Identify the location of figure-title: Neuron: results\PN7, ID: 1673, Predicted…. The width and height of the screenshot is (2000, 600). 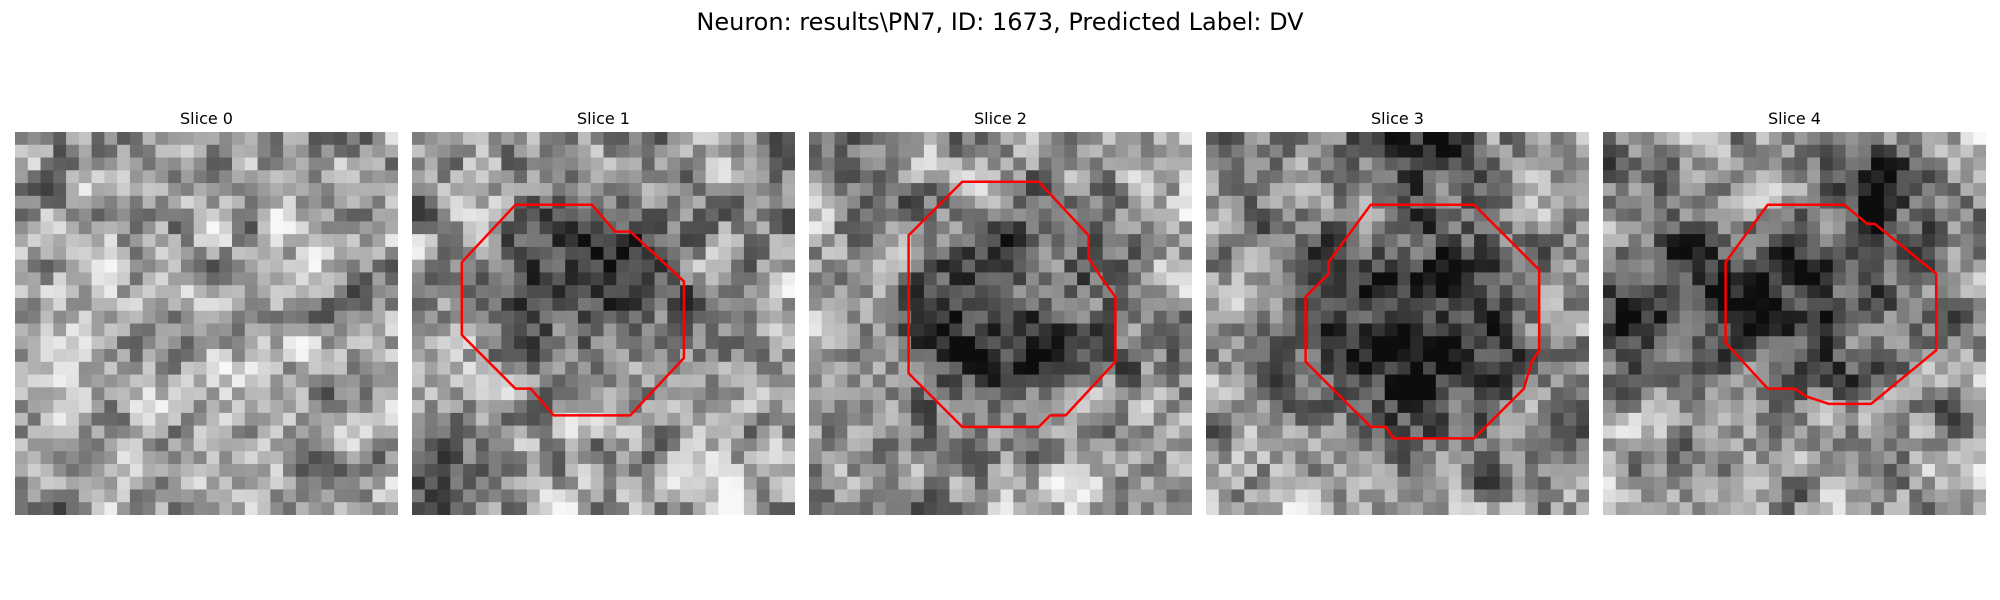
(1000, 22).